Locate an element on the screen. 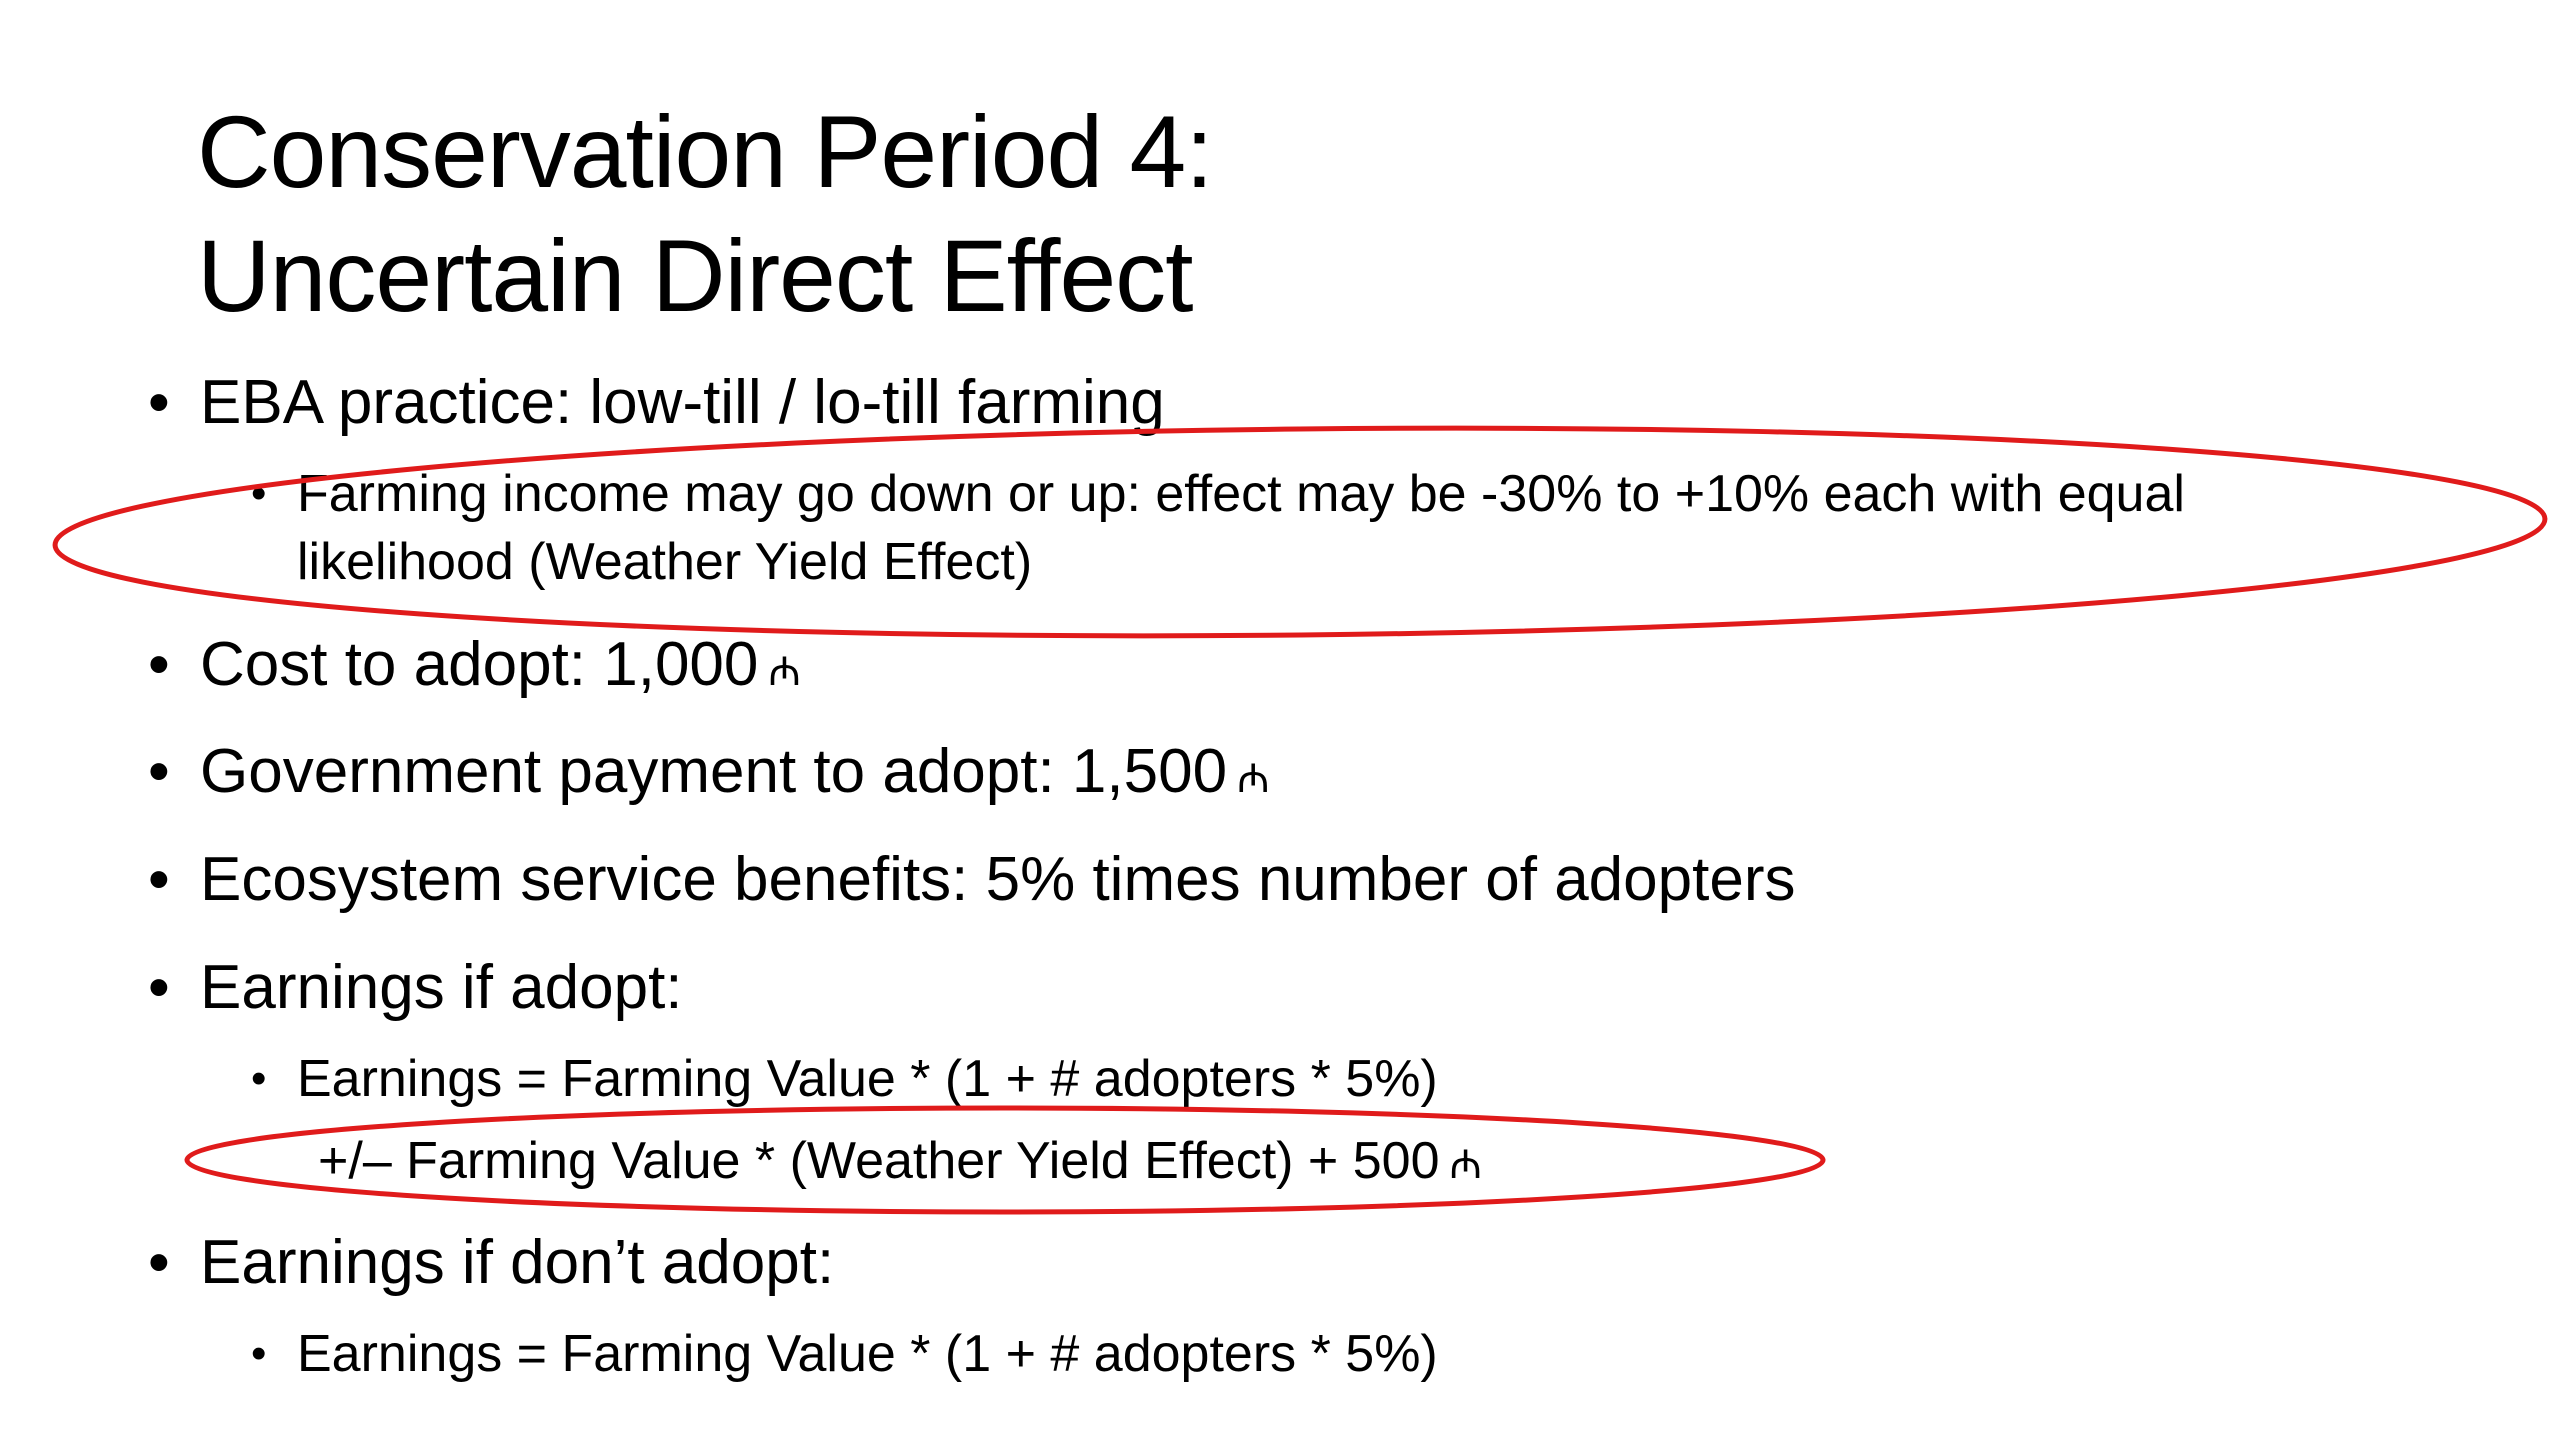 The image size is (2560, 1440). title-line-2: Uncertain Direct Effect is located at coordinates (695, 276).